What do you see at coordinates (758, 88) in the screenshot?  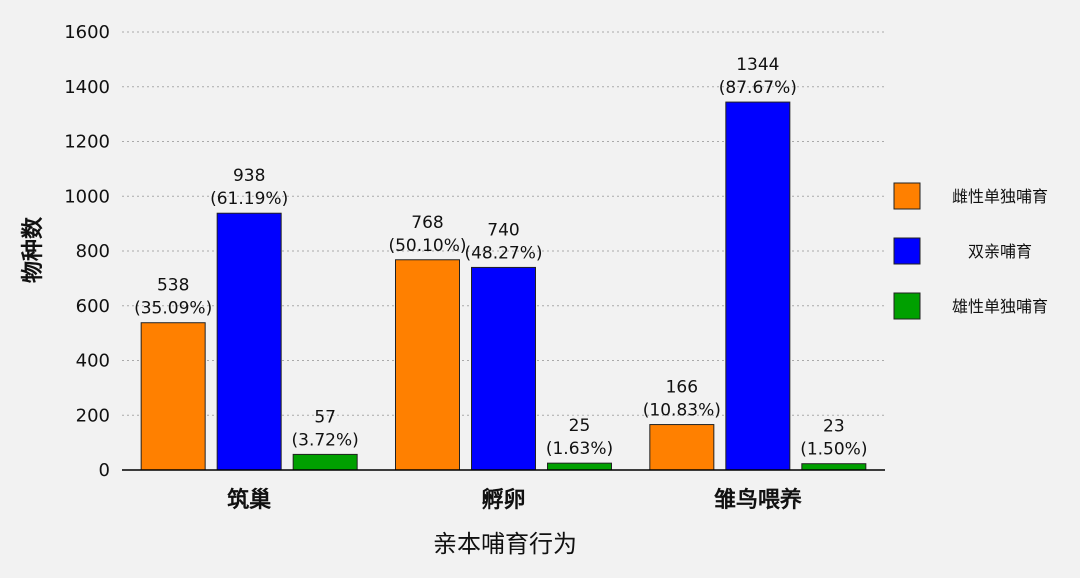 I see `data-label-percent-2-1: (87.67%)` at bounding box center [758, 88].